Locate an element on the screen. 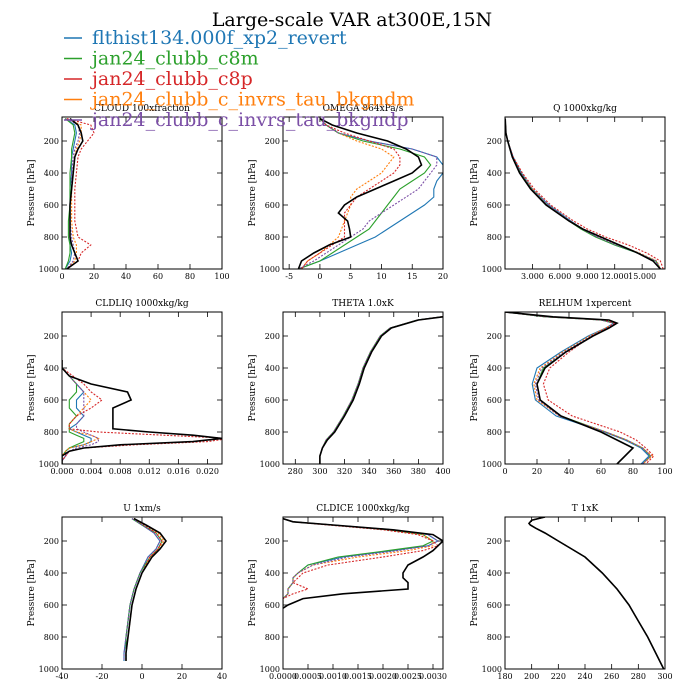 The image size is (700, 700). x-tick-label: 15 is located at coordinates (412, 276).